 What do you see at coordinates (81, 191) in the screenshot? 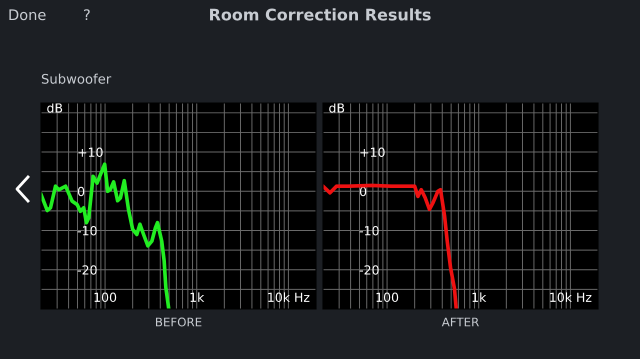
I see `y-tick-label: 0` at bounding box center [81, 191].